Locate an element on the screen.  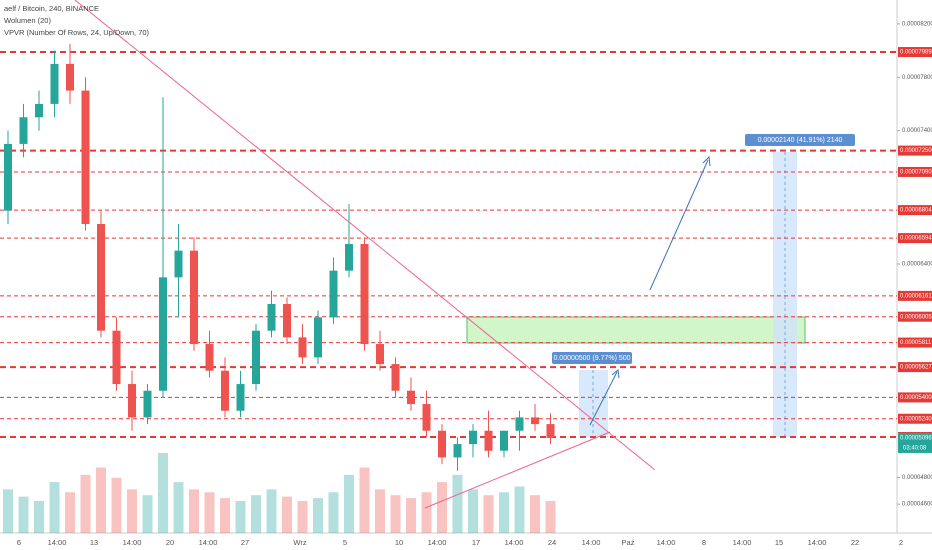
x-tick-label: 24 is located at coordinates (552, 542).